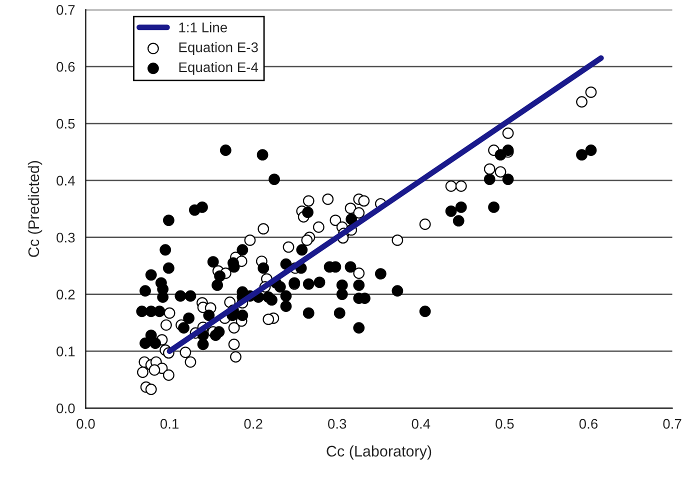 The image size is (686, 483). What do you see at coordinates (65, 408) in the screenshot?
I see `y-tick-label: 0.0` at bounding box center [65, 408].